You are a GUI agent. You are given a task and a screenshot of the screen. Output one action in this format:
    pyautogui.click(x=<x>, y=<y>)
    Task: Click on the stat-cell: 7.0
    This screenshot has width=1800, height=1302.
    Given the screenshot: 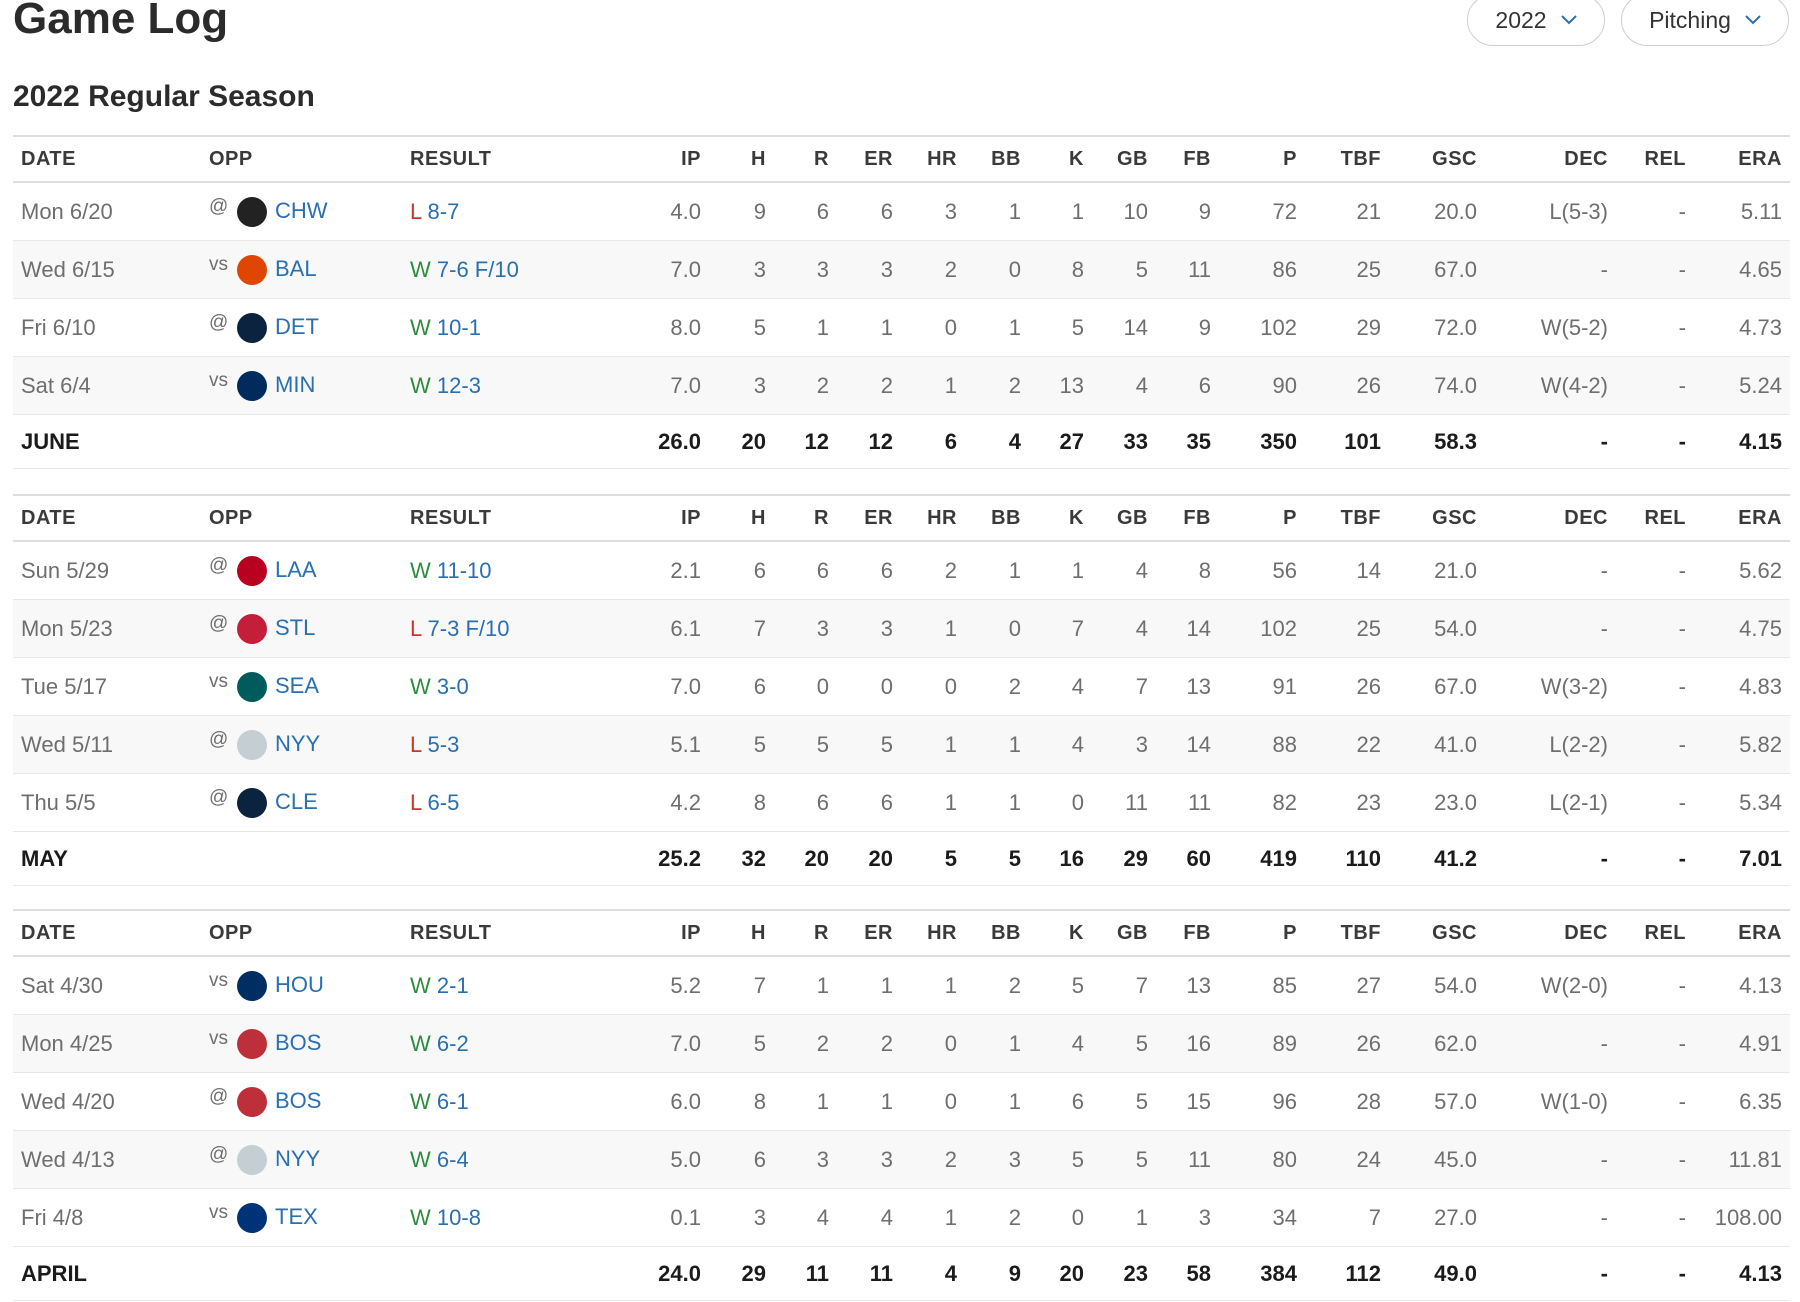 What is the action you would take?
    pyautogui.click(x=675, y=686)
    